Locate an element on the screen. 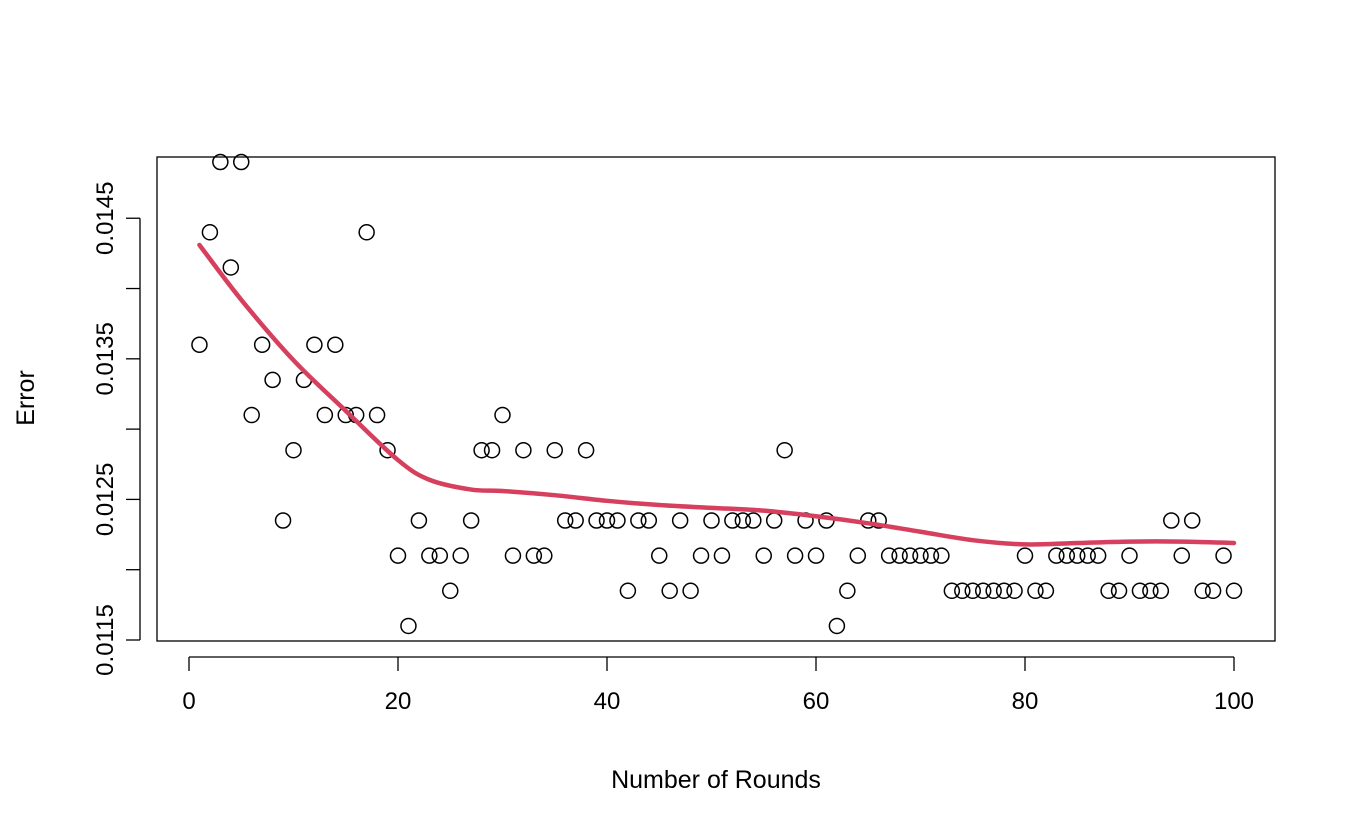 This screenshot has height=838, width=1356. x-tick-label: 0 is located at coordinates (188, 701).